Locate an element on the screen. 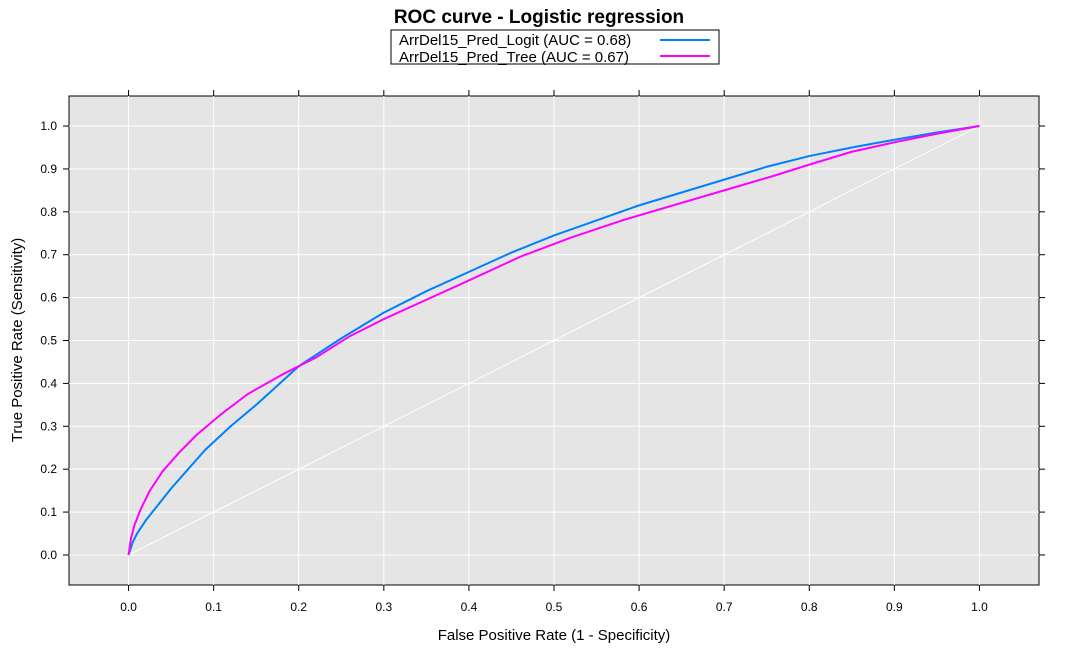  x-tick-label: 1.0 is located at coordinates (979, 607).